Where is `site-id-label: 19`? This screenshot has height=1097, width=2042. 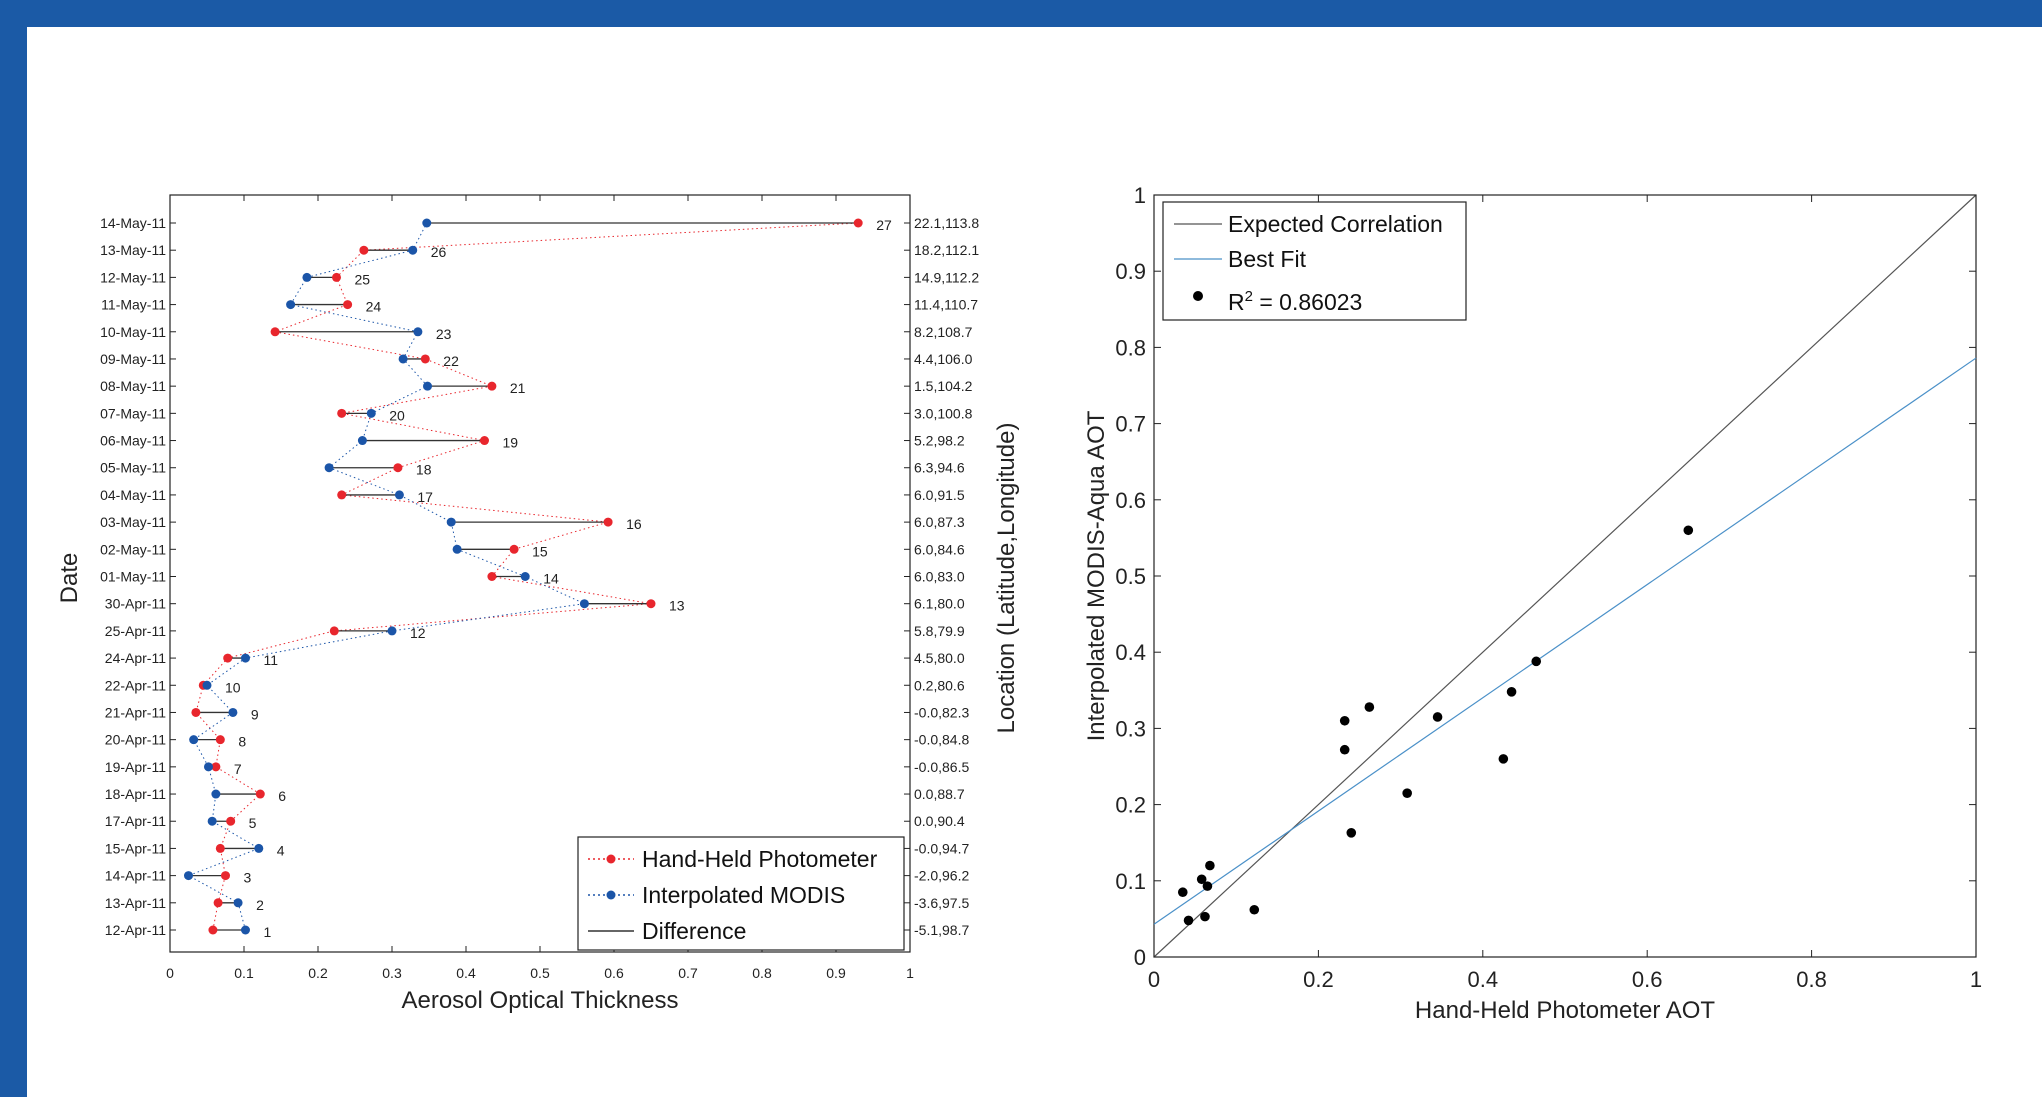 site-id-label: 19 is located at coordinates (511, 443).